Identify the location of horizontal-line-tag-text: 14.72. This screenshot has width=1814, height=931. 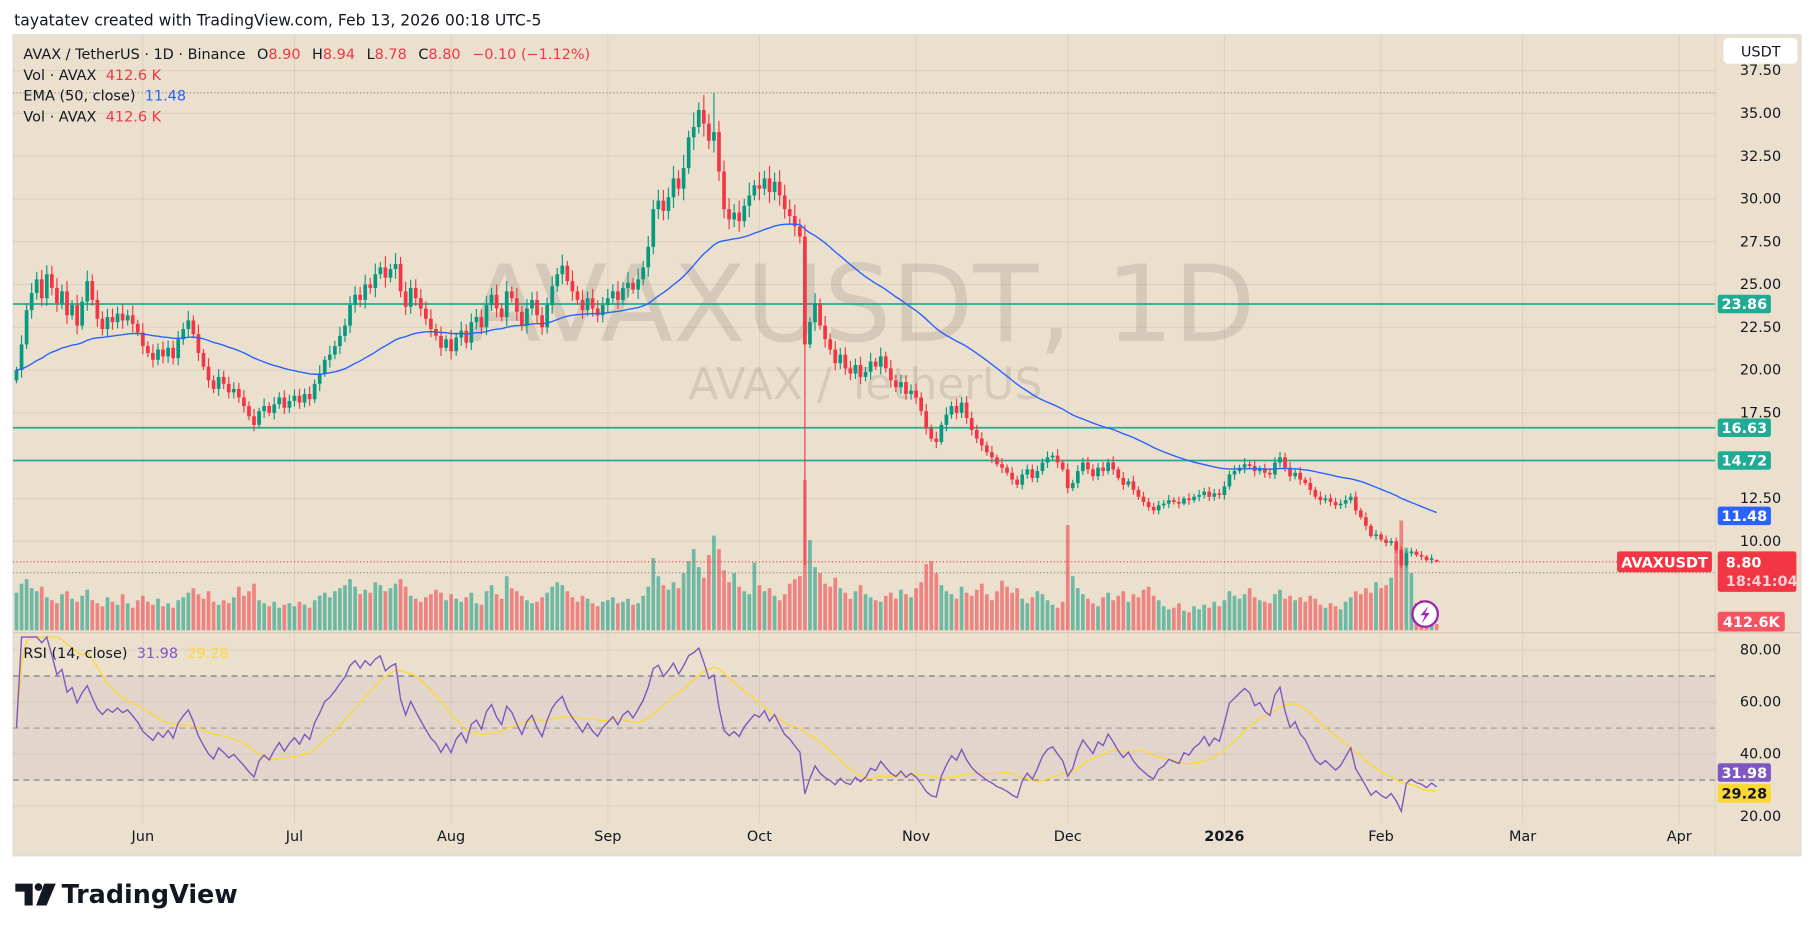
(1744, 462).